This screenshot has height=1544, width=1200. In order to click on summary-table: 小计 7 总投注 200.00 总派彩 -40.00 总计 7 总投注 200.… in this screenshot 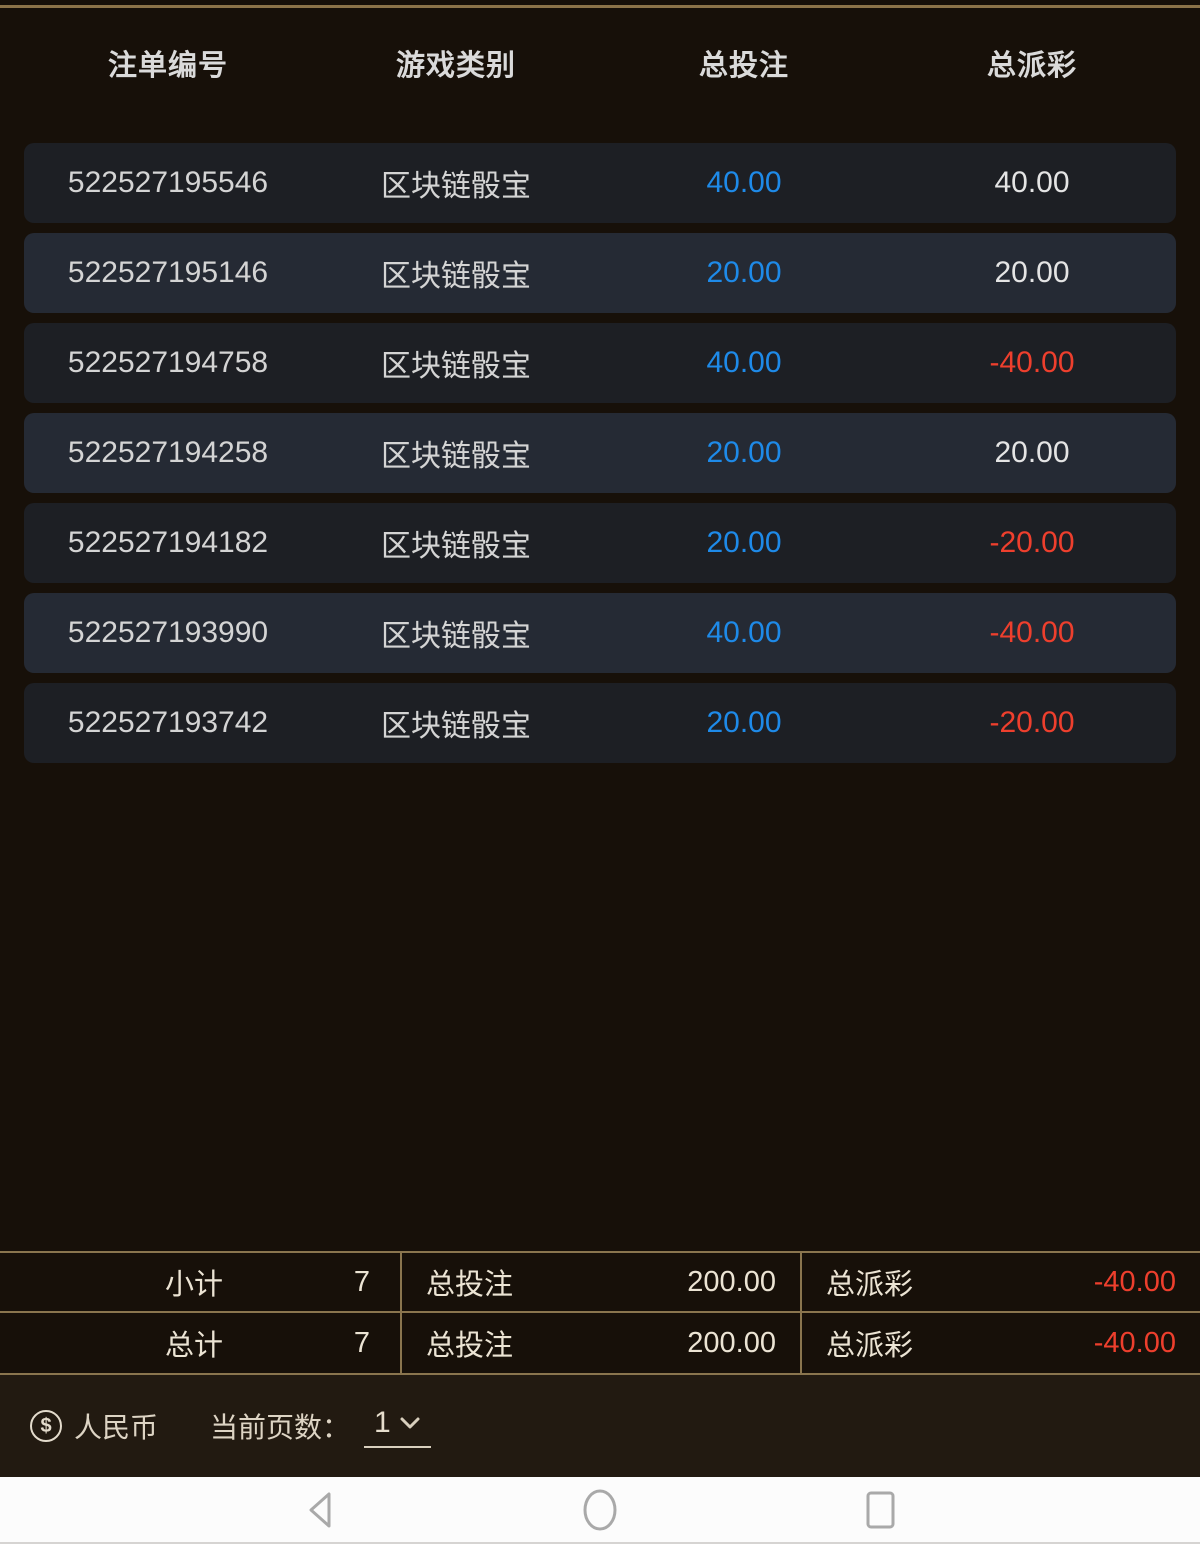, I will do `click(600, 1313)`.